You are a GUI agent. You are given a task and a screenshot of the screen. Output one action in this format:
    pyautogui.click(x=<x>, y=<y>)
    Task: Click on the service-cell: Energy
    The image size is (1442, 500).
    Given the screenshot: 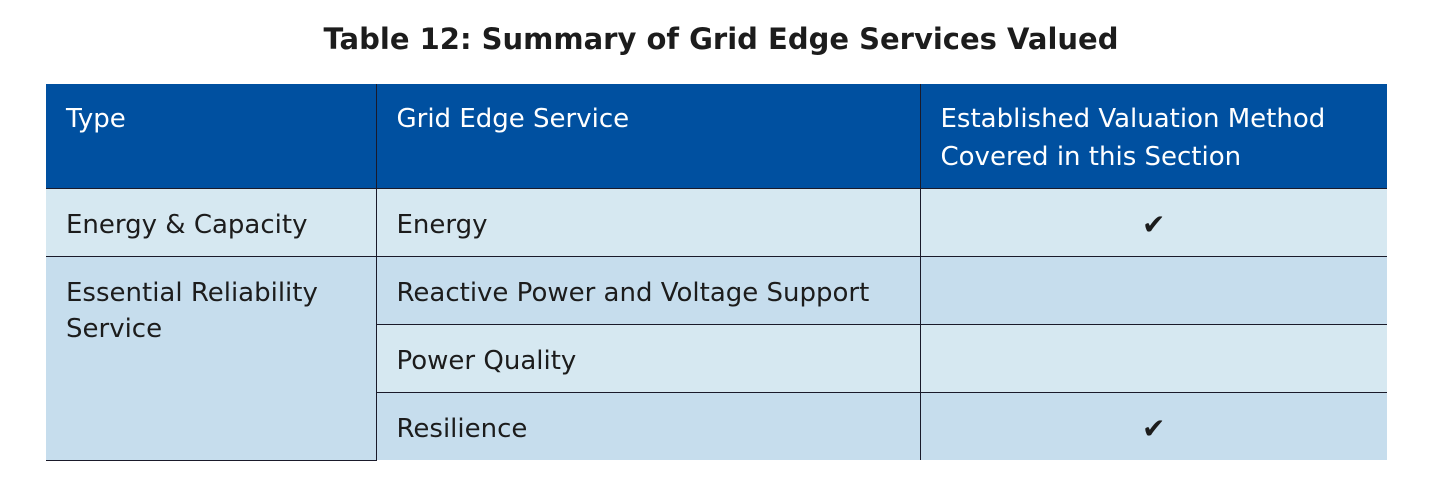 What is the action you would take?
    pyautogui.click(x=648, y=222)
    